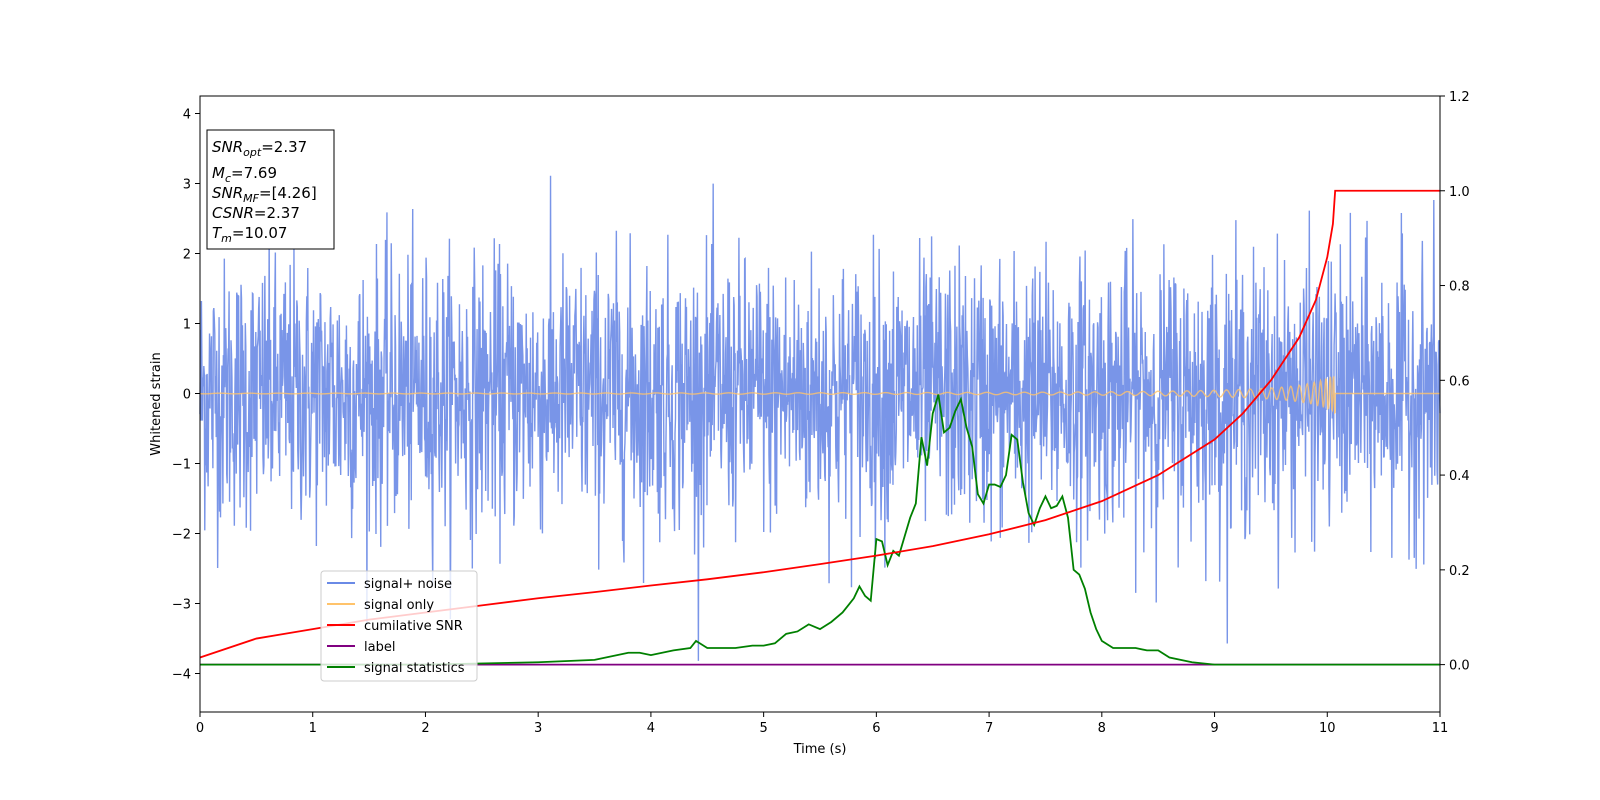  What do you see at coordinates (820, 749) in the screenshot?
I see `x-axis-label: Time (s)` at bounding box center [820, 749].